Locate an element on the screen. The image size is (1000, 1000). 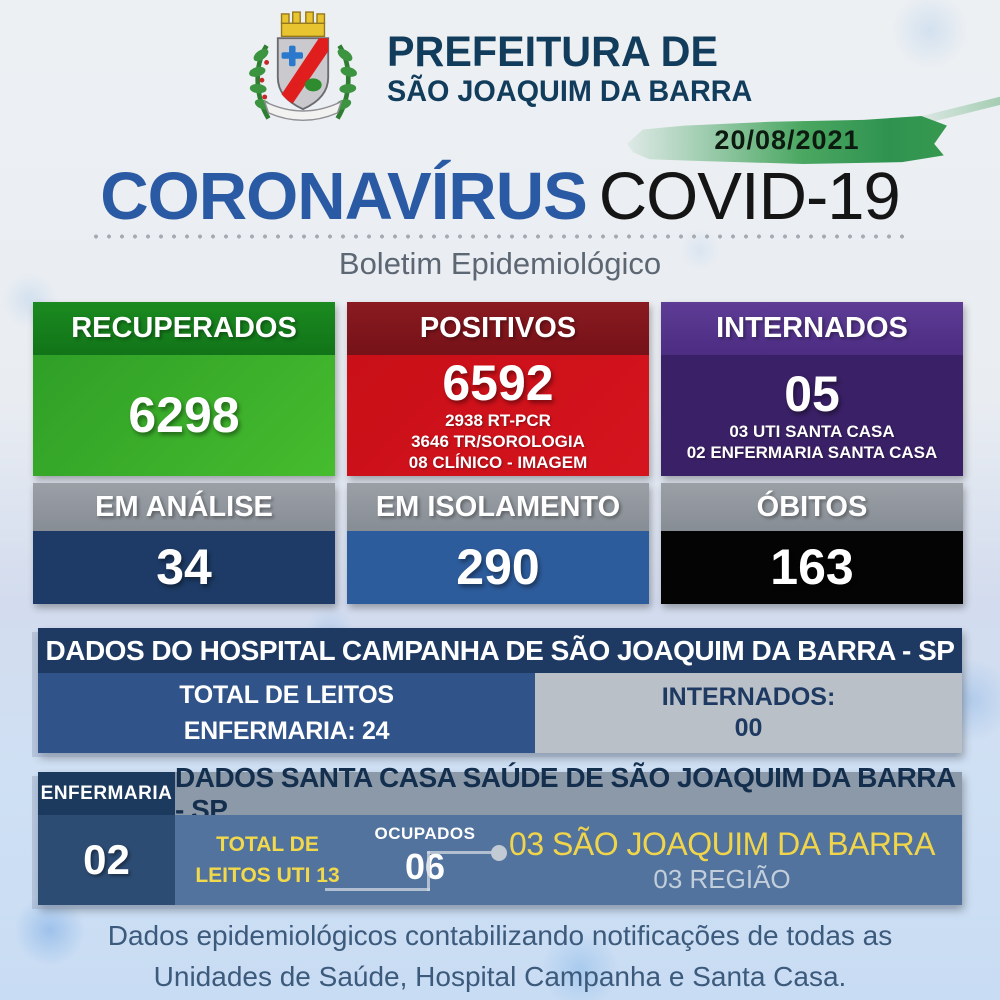
card-em-isolamento-value: 290 is located at coordinates (498, 567).